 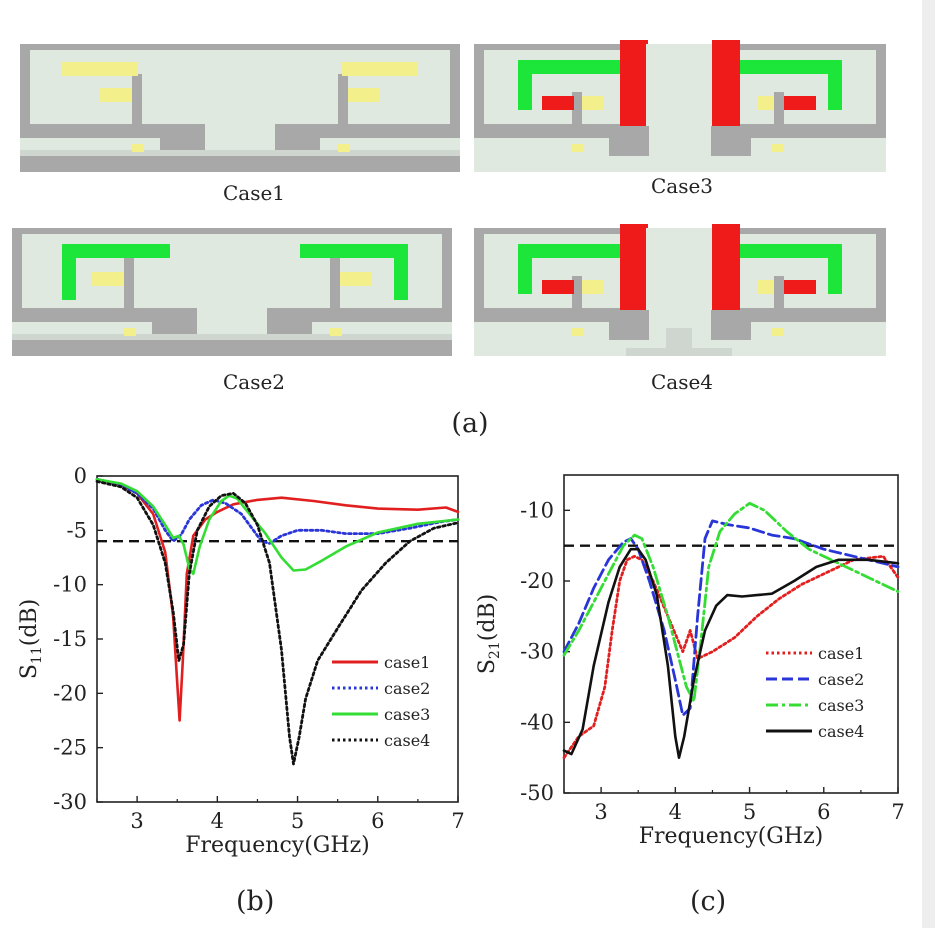 What do you see at coordinates (254, 382) in the screenshot?
I see `case2-caption: Case2` at bounding box center [254, 382].